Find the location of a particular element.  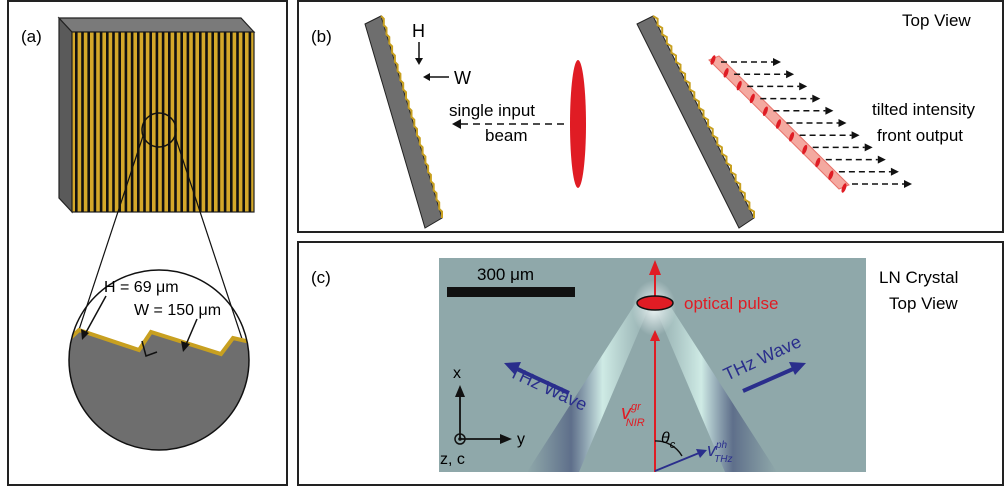

y-axis-arrowhead is located at coordinates (506, 439).